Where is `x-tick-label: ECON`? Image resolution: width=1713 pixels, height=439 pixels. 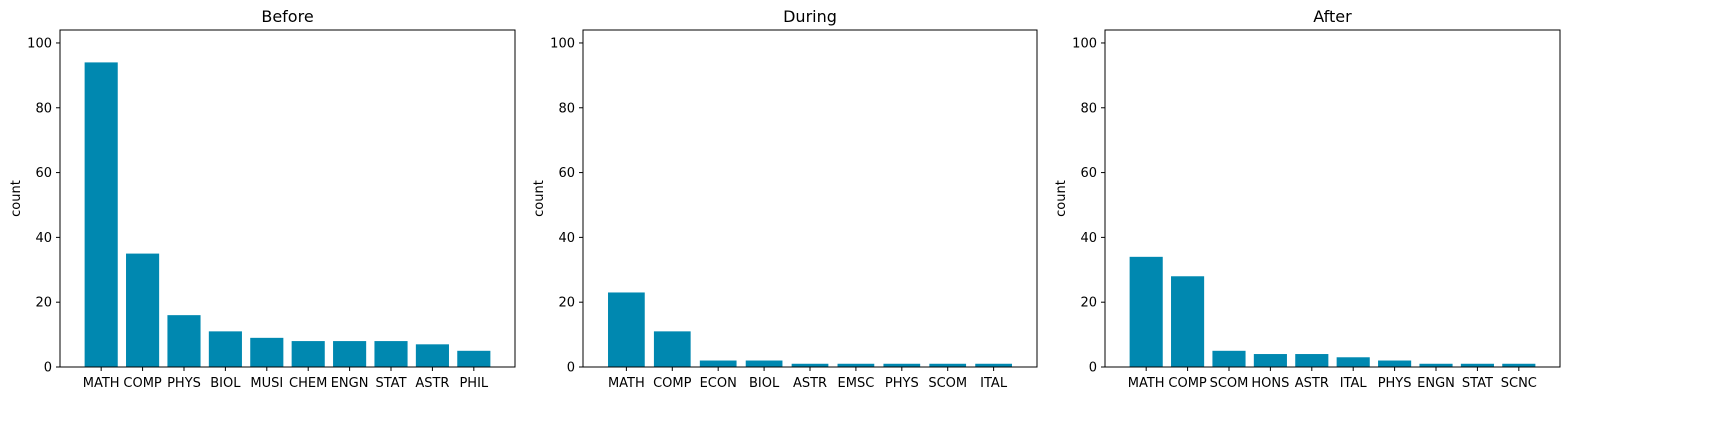
x-tick-label: ECON is located at coordinates (718, 383).